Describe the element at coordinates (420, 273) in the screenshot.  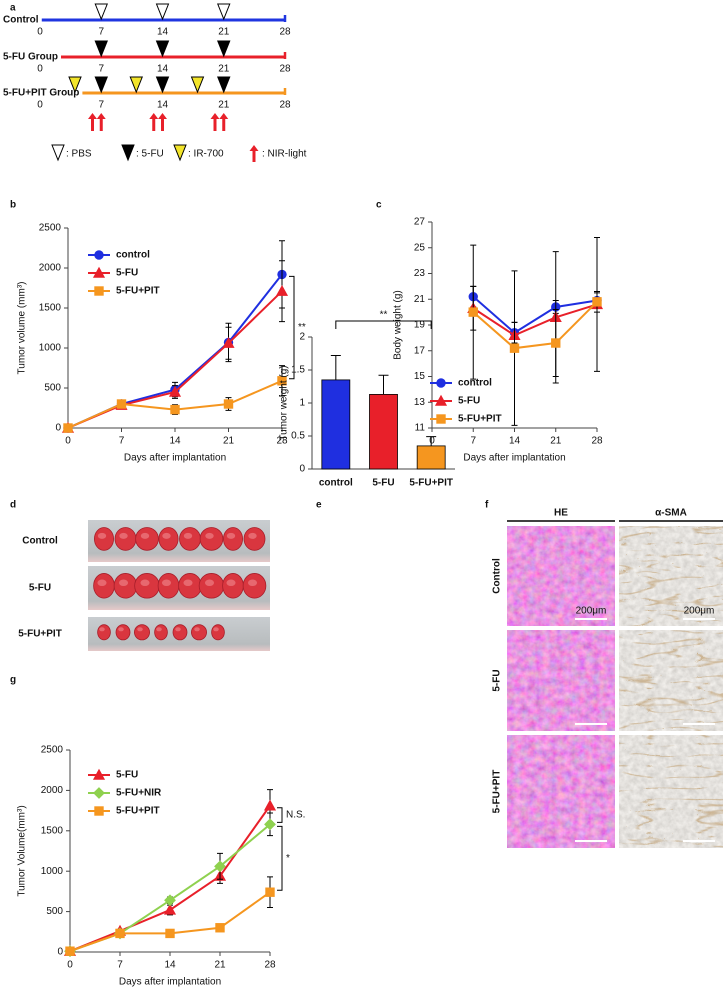
I see `y-tick-label: 23` at that location.